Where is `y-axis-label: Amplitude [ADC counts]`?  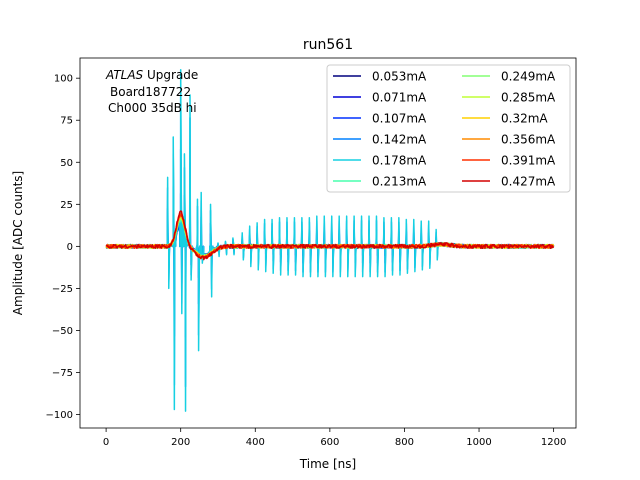
y-axis-label: Amplitude [ADC counts] is located at coordinates (18, 243).